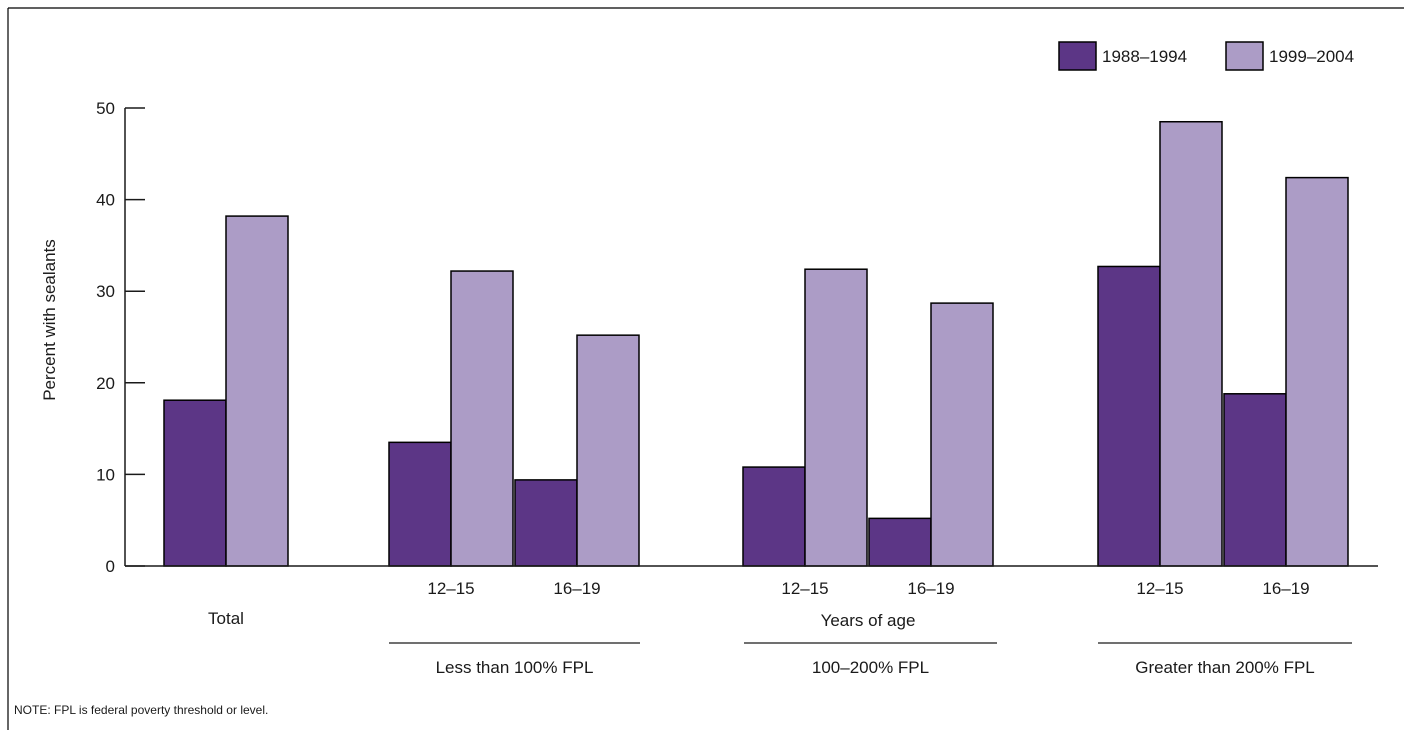  What do you see at coordinates (1244, 56) in the screenshot?
I see `legend-swatch-1999-2004` at bounding box center [1244, 56].